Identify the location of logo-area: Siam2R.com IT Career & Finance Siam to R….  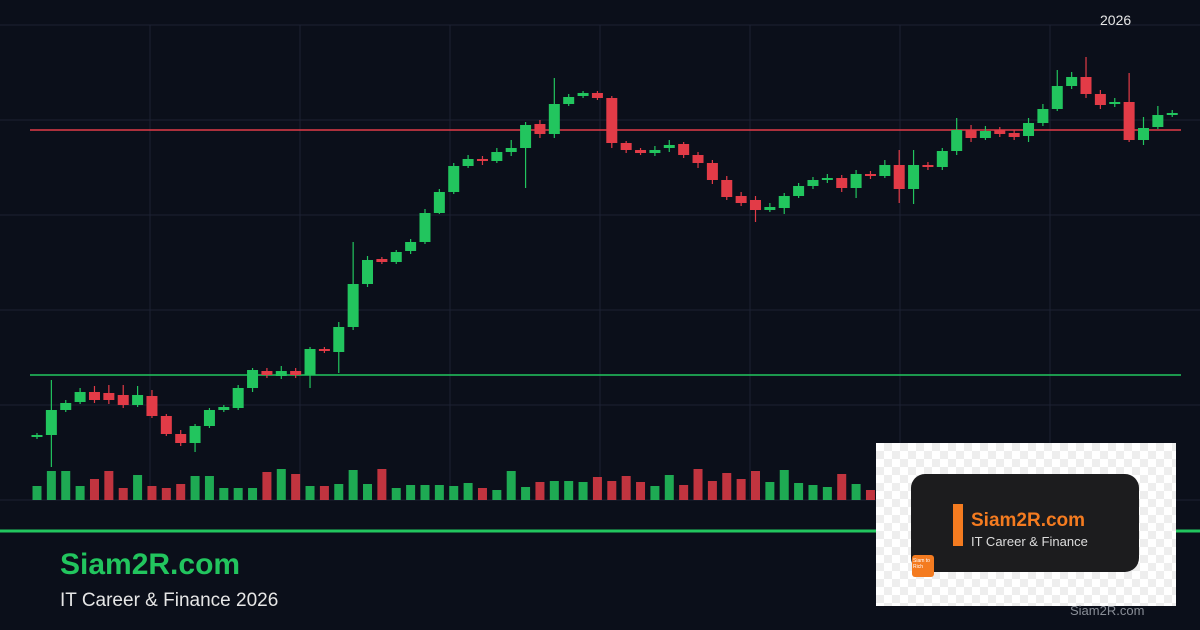
(1026, 524).